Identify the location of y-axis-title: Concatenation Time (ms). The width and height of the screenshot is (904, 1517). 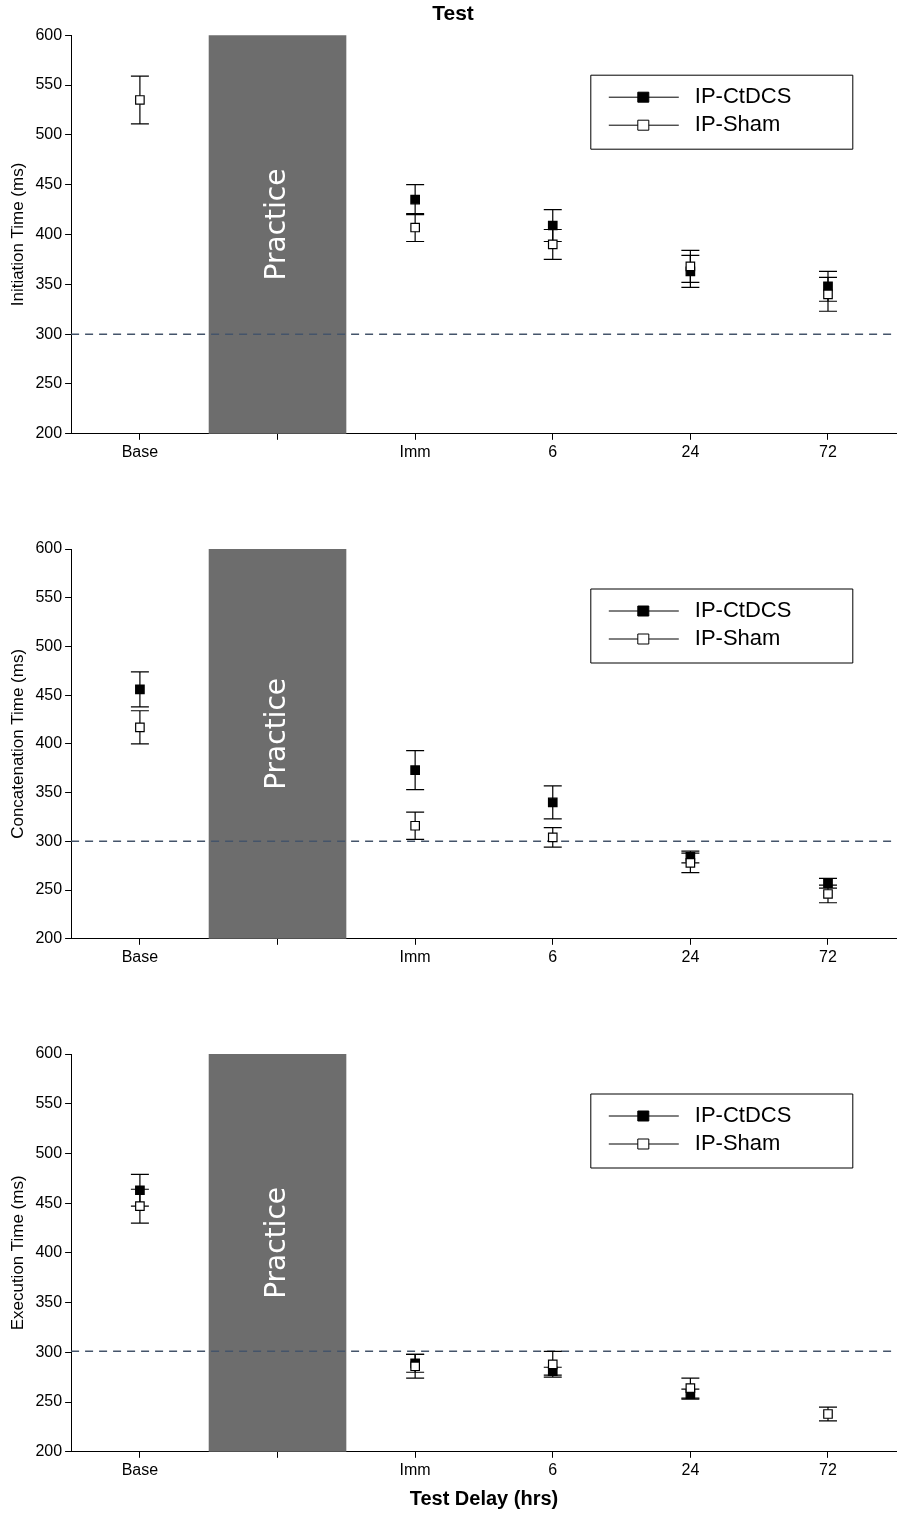
(17, 743).